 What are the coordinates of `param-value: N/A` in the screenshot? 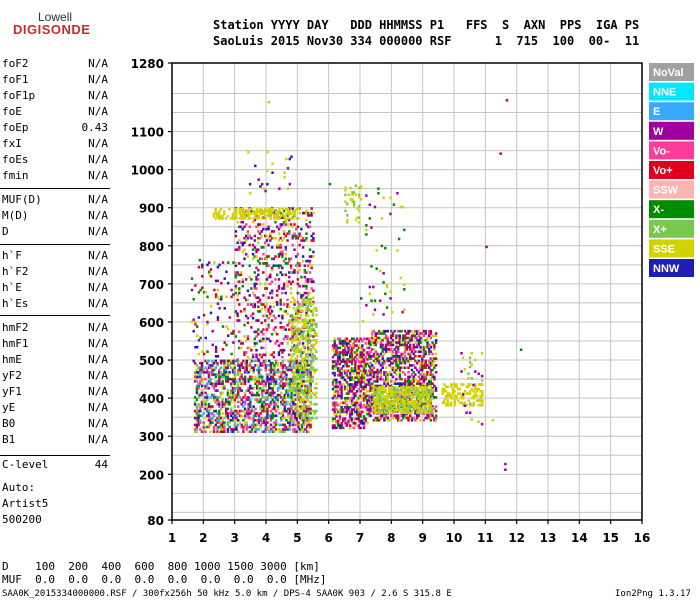 It's located at (98, 287).